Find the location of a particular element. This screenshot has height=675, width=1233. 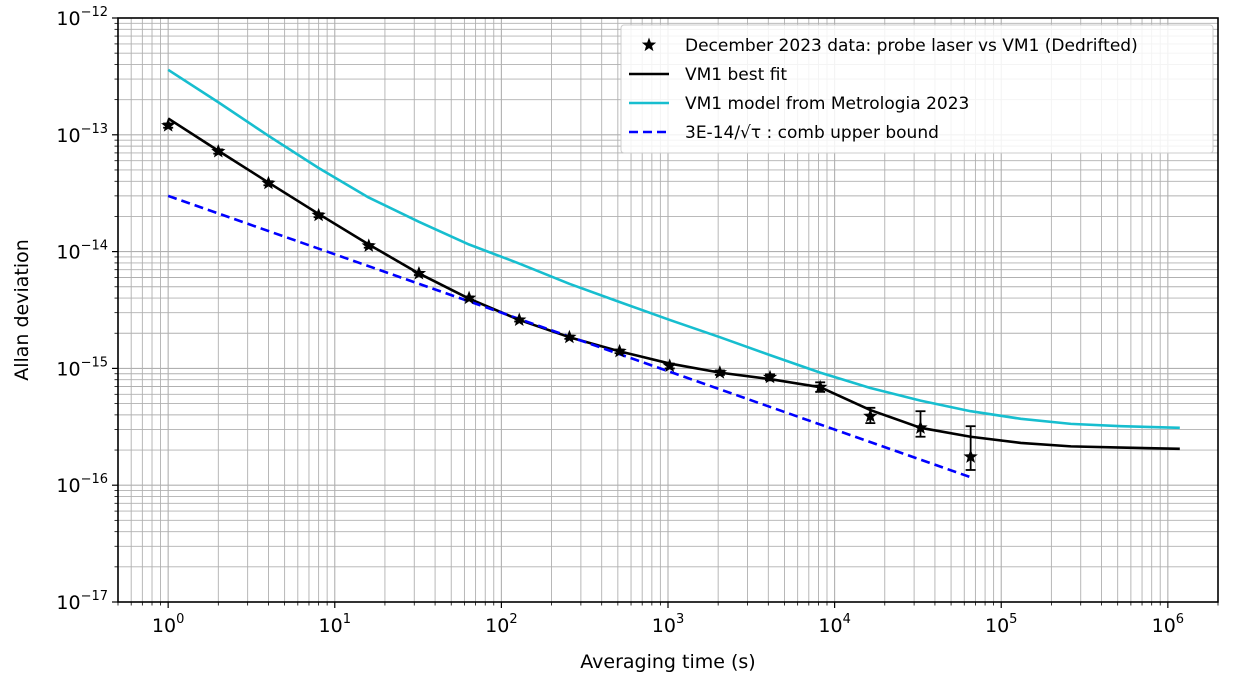

legend-box is located at coordinates (917, 89).